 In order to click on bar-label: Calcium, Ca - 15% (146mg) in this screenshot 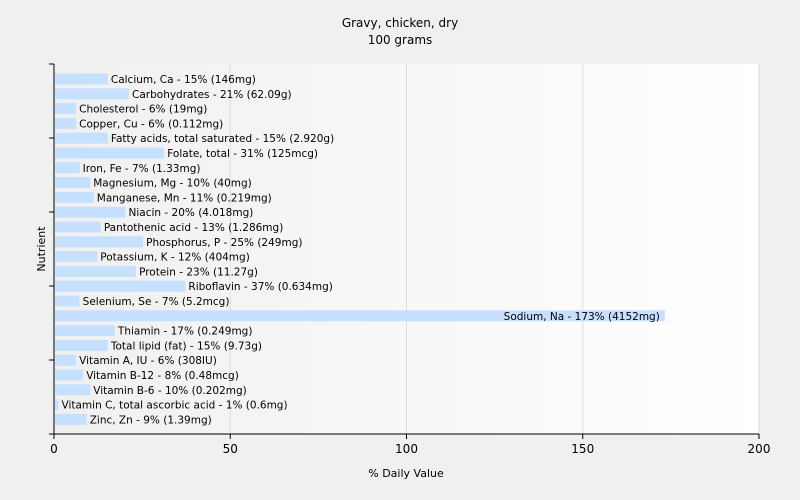, I will do `click(183, 80)`.